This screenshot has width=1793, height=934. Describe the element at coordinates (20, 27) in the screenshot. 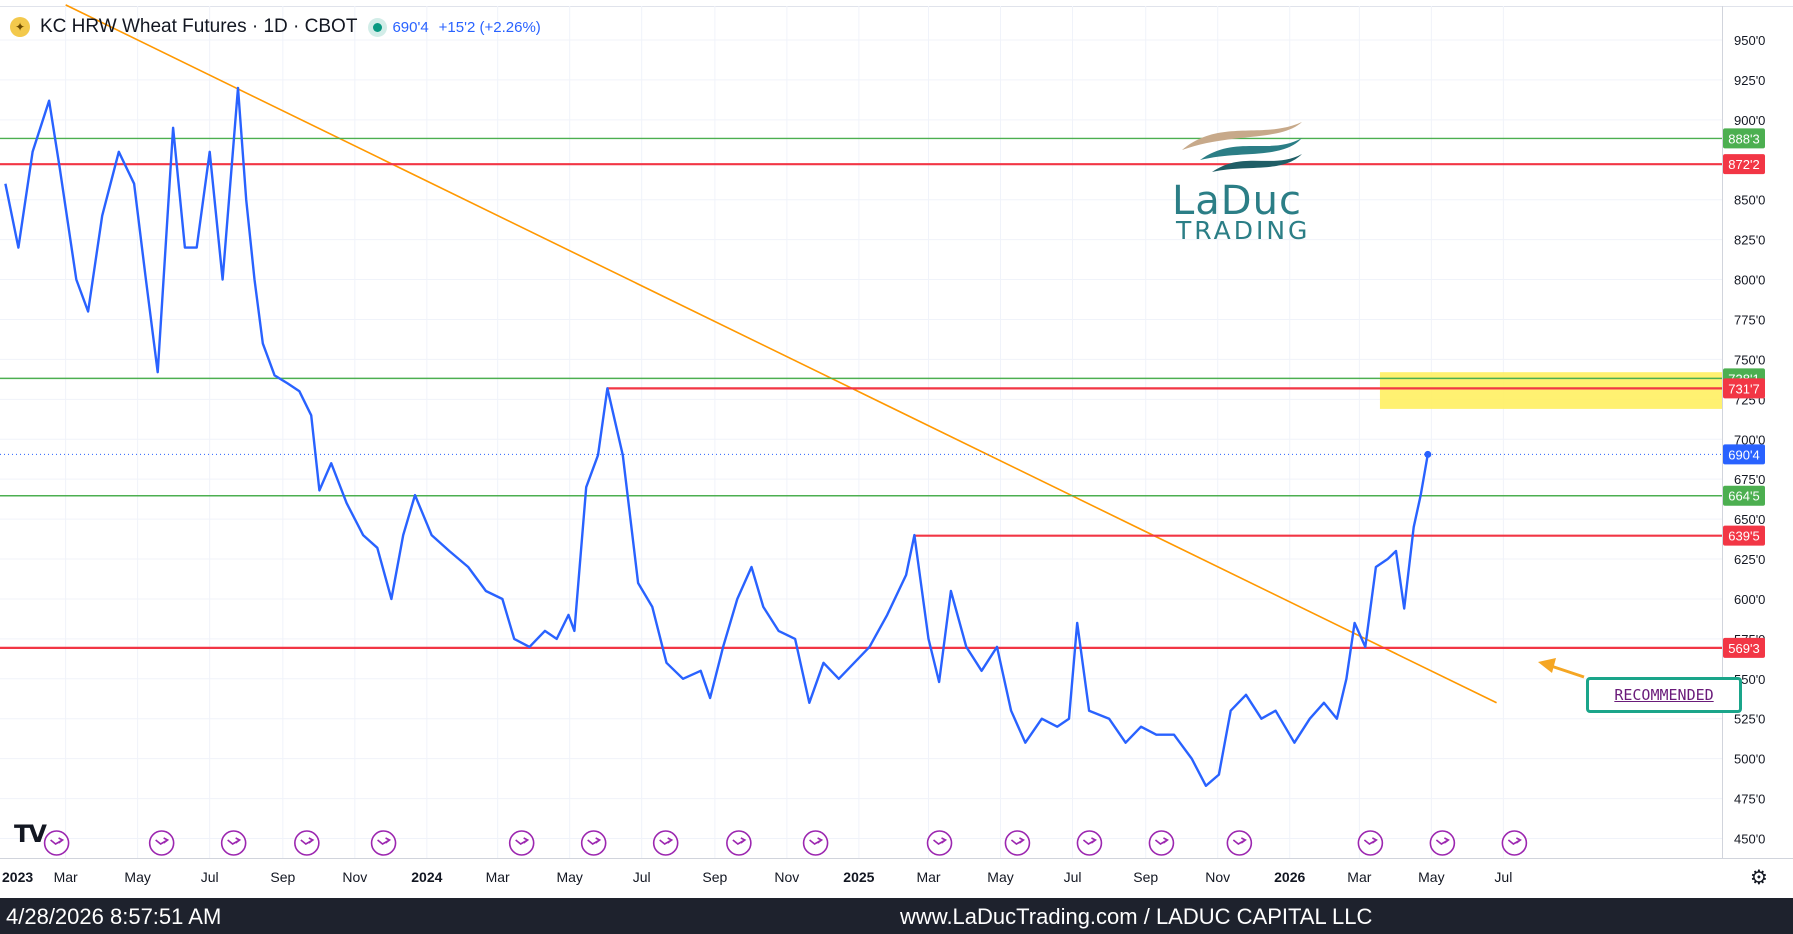

I see `wheat-icon: ✦` at that location.